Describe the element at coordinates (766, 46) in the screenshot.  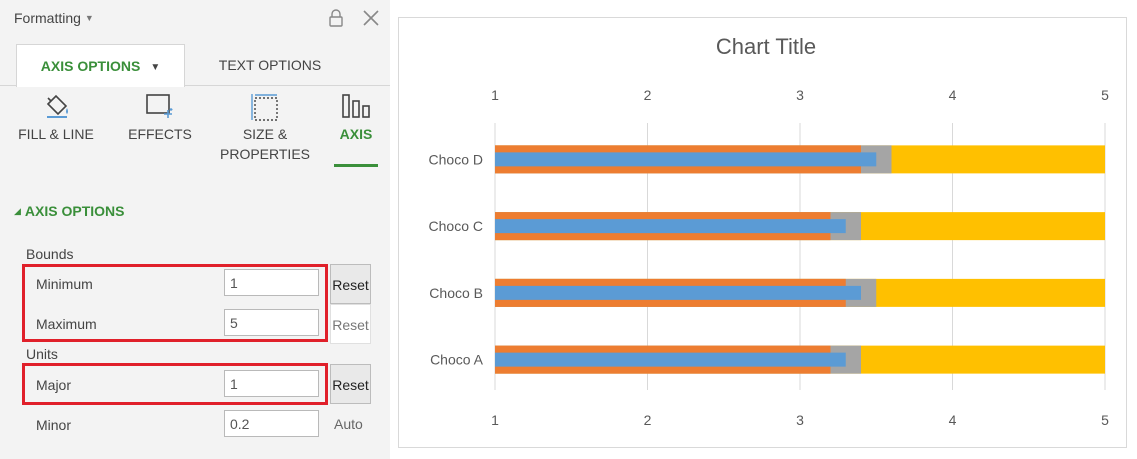
I see `chart-title: Chart Title` at that location.